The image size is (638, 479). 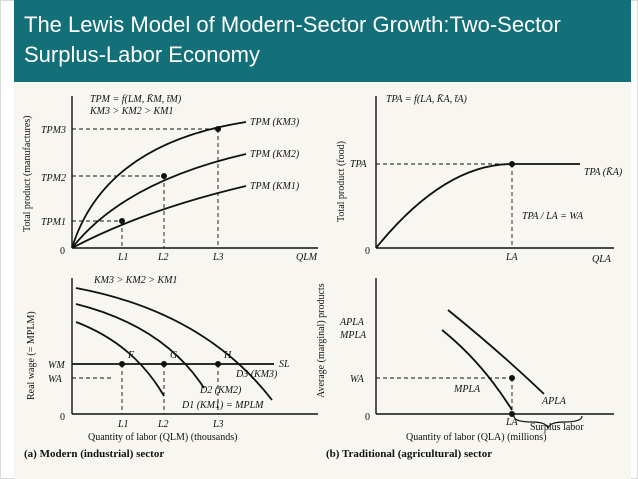 What do you see at coordinates (164, 364) in the screenshot?
I see `point-g` at bounding box center [164, 364].